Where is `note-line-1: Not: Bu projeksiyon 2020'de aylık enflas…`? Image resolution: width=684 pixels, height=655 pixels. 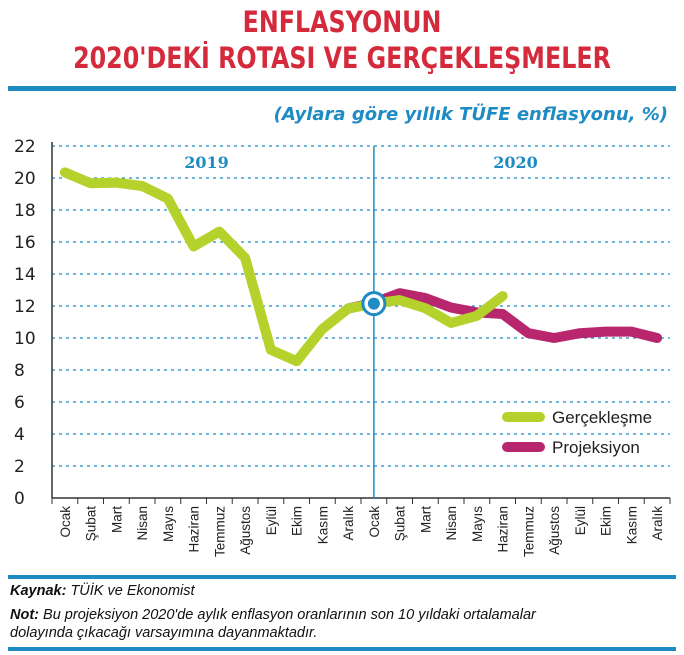 note-line-1: Not: Bu projeksiyon 2020'de aylık enflas… is located at coordinates (273, 615).